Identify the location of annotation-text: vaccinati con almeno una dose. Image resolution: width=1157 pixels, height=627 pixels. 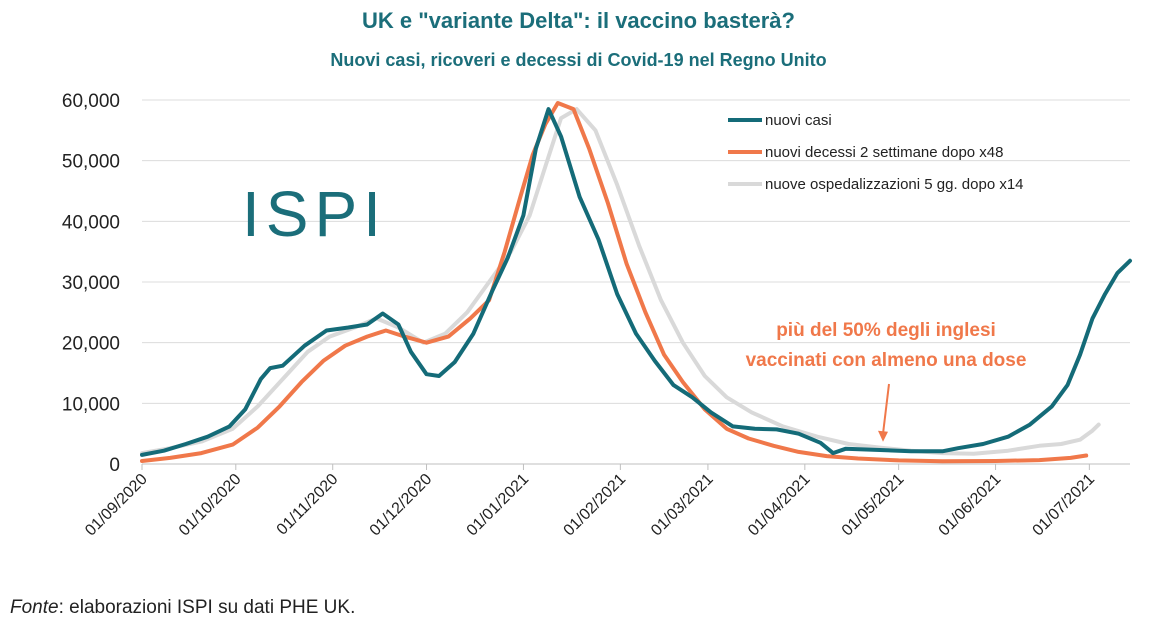
(886, 360).